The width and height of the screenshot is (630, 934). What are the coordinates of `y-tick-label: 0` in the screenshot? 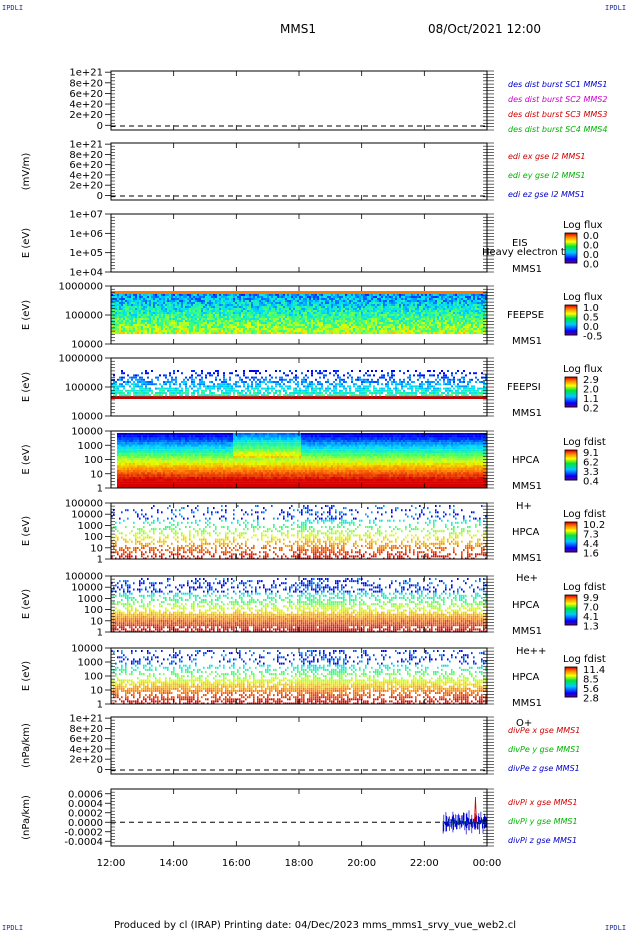 It's located at (100, 196).